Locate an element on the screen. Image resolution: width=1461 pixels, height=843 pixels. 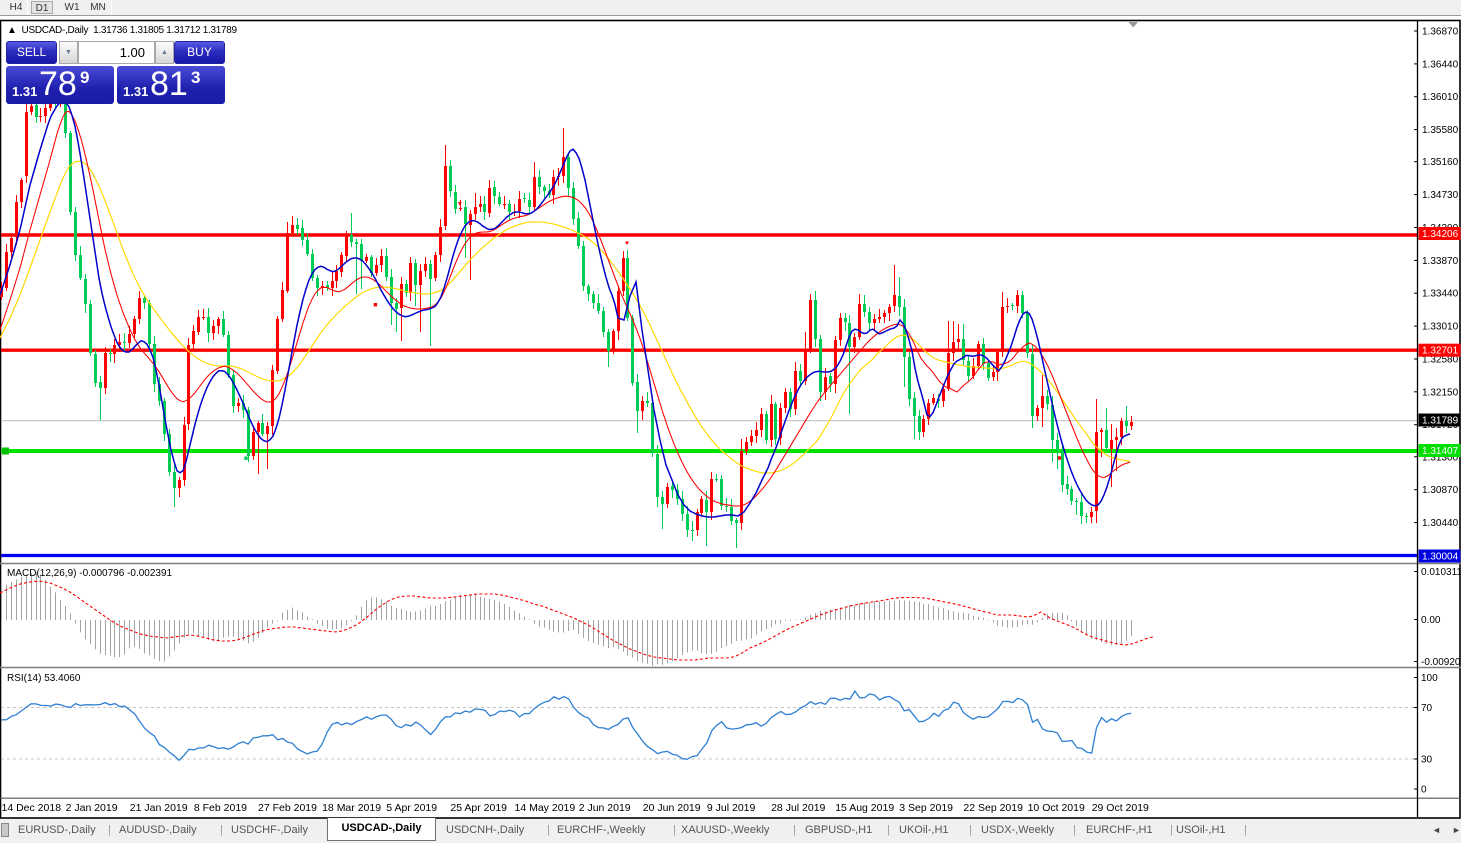
svg-text: 70 is located at coordinates (1427, 708).